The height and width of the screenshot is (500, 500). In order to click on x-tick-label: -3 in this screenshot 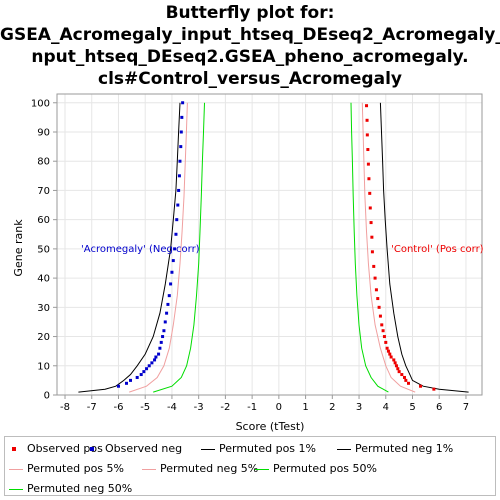, I will do `click(199, 407)`.